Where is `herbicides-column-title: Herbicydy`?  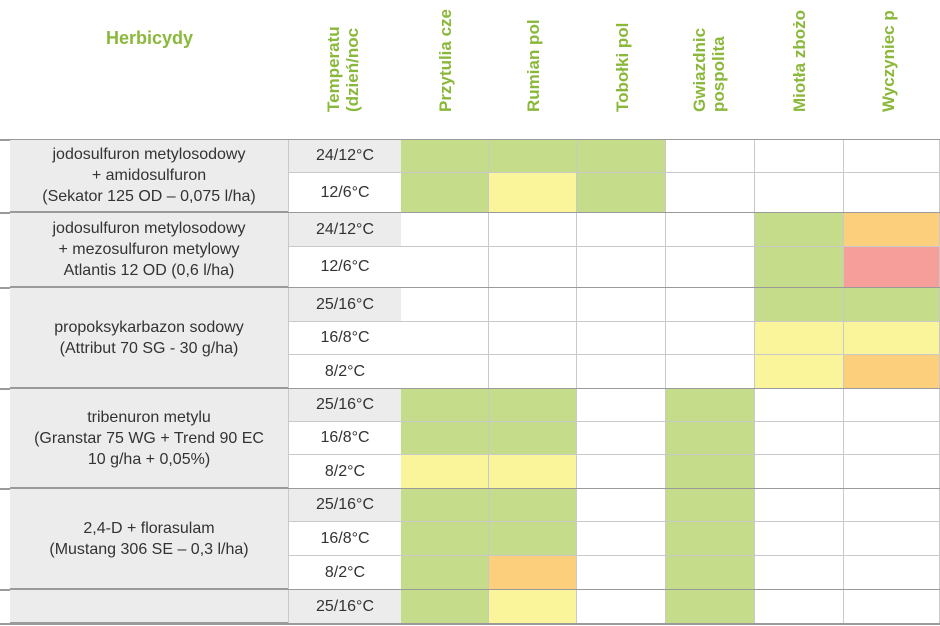 herbicides-column-title: Herbicydy is located at coordinates (150, 38).